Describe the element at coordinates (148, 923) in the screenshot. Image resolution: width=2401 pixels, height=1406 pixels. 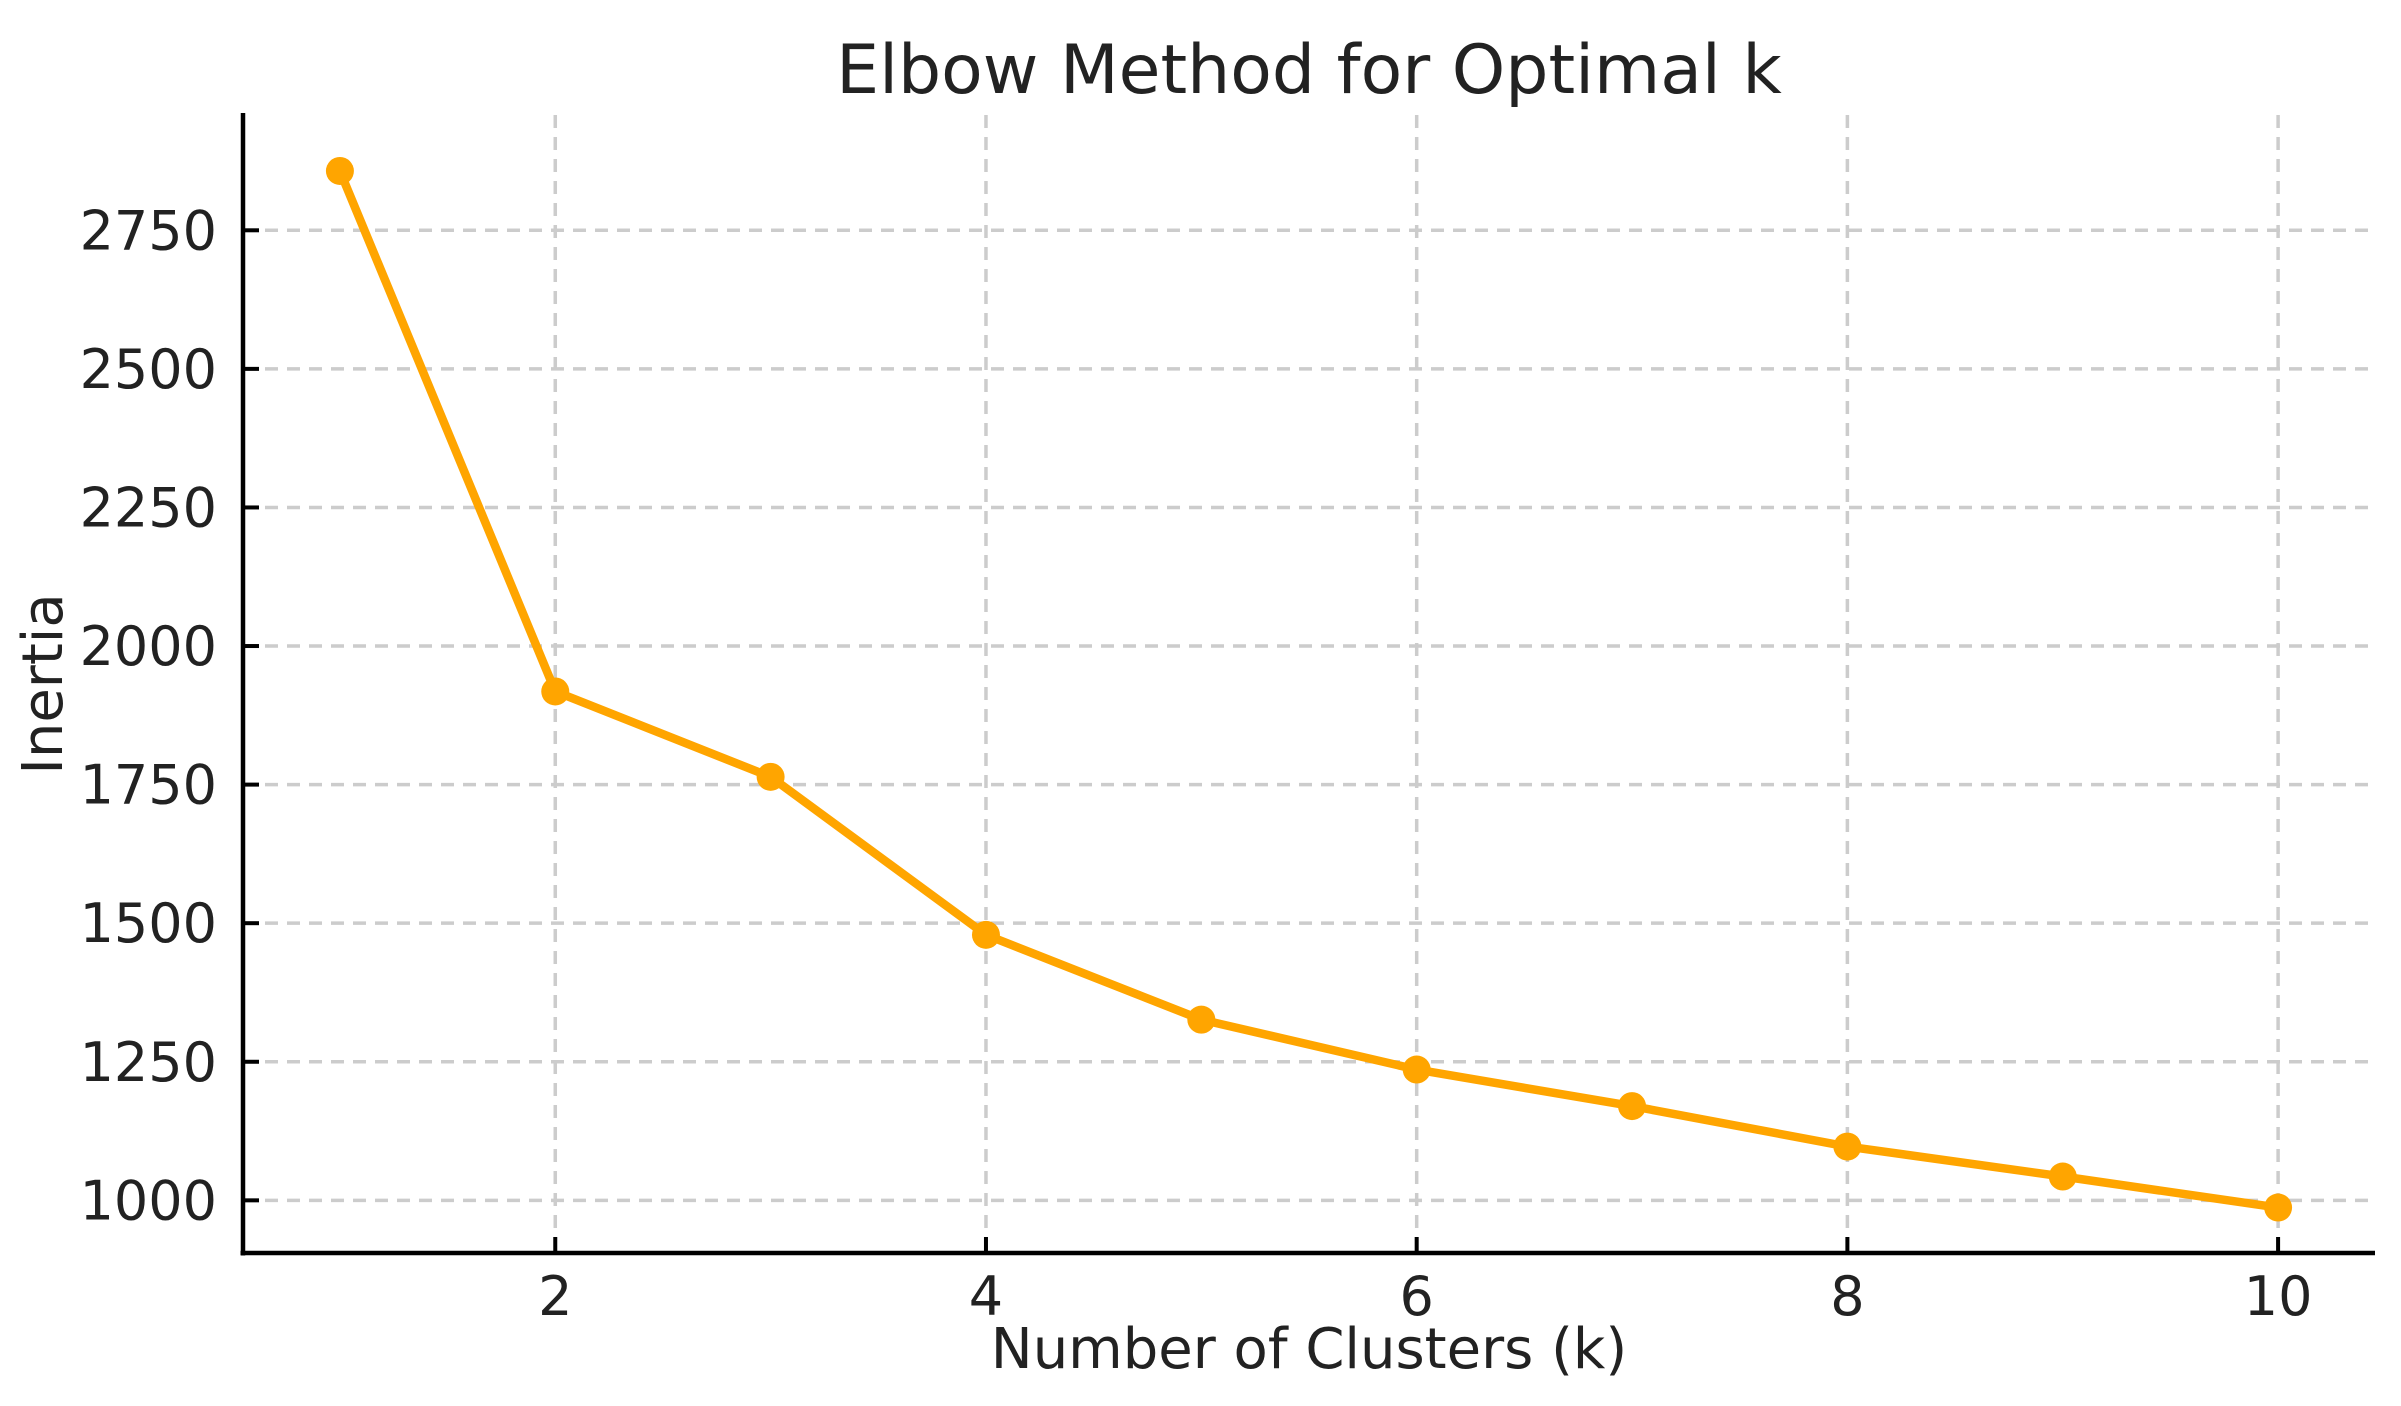
I see `y-tick-label: 1500` at that location.